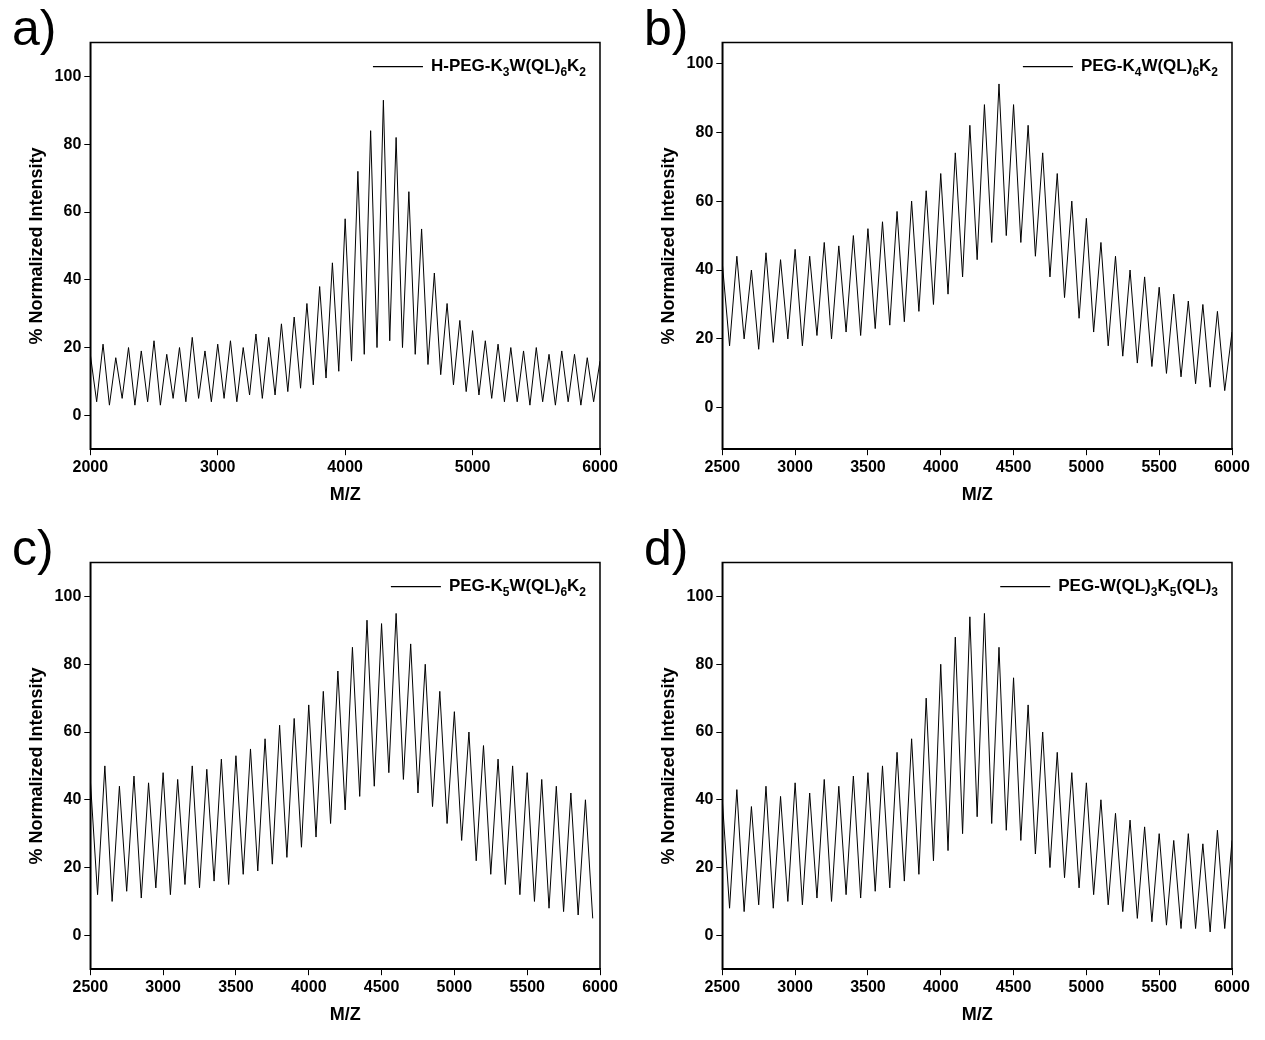 The width and height of the screenshot is (1265, 1040). What do you see at coordinates (90, 467) in the screenshot?
I see `x-tick-label: 2000` at bounding box center [90, 467].